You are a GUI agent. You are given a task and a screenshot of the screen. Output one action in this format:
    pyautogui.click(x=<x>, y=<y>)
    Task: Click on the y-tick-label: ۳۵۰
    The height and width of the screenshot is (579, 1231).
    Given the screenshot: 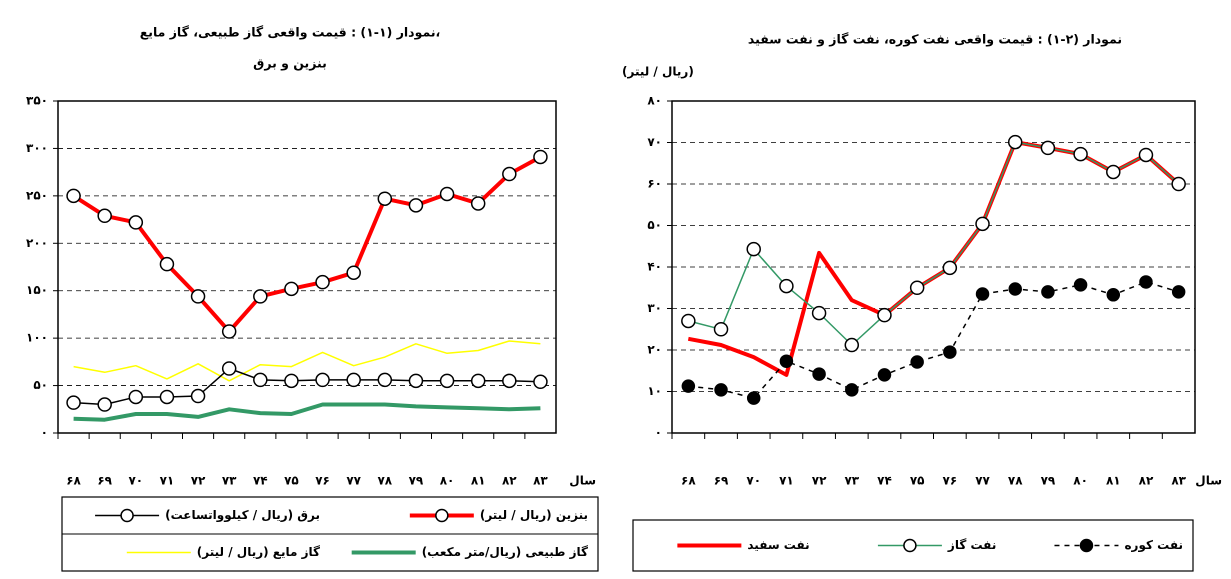 What is the action you would take?
    pyautogui.click(x=37, y=101)
    